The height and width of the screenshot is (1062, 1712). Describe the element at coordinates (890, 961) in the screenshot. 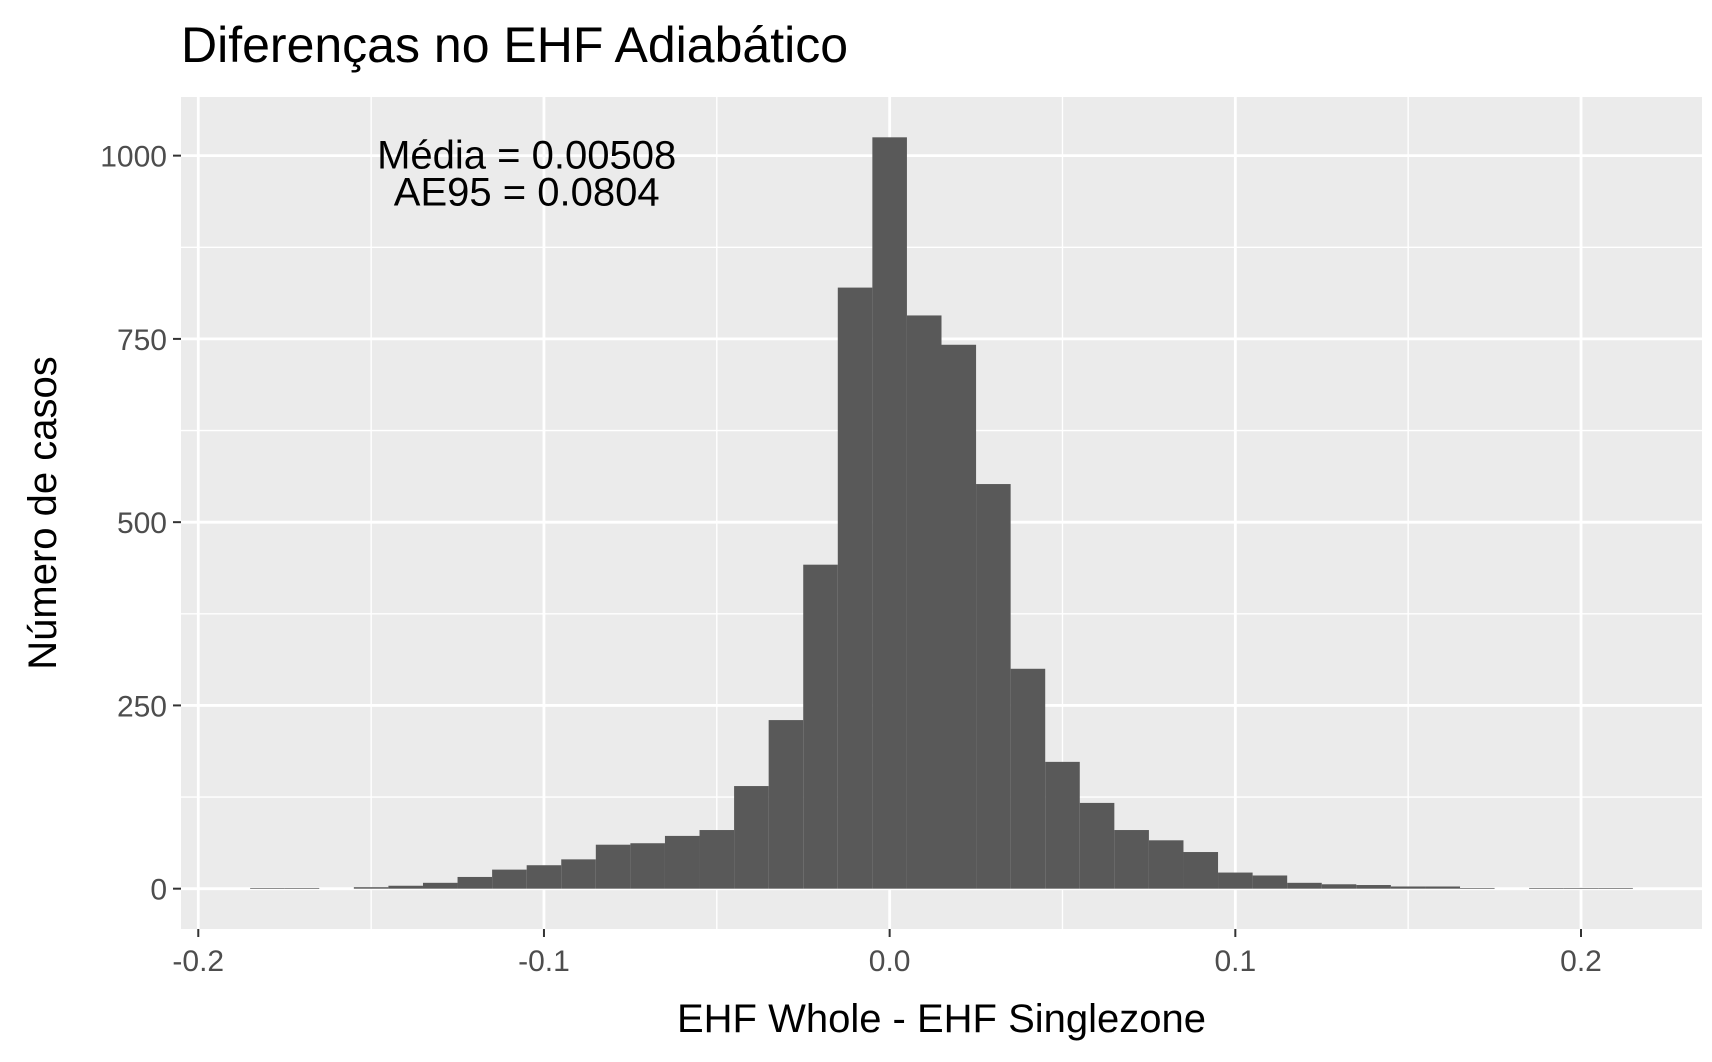

I see `x-tick-label: 0.0` at that location.